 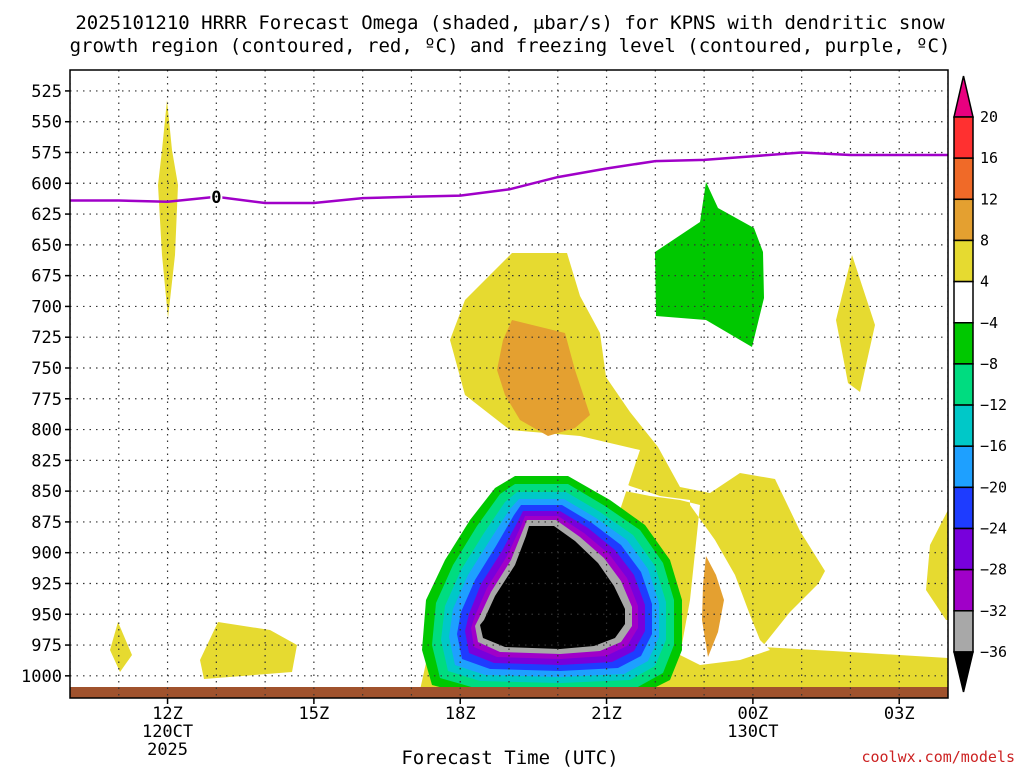 What do you see at coordinates (46, 492) in the screenshot?
I see `y-tick-label-850: 850` at bounding box center [46, 492].